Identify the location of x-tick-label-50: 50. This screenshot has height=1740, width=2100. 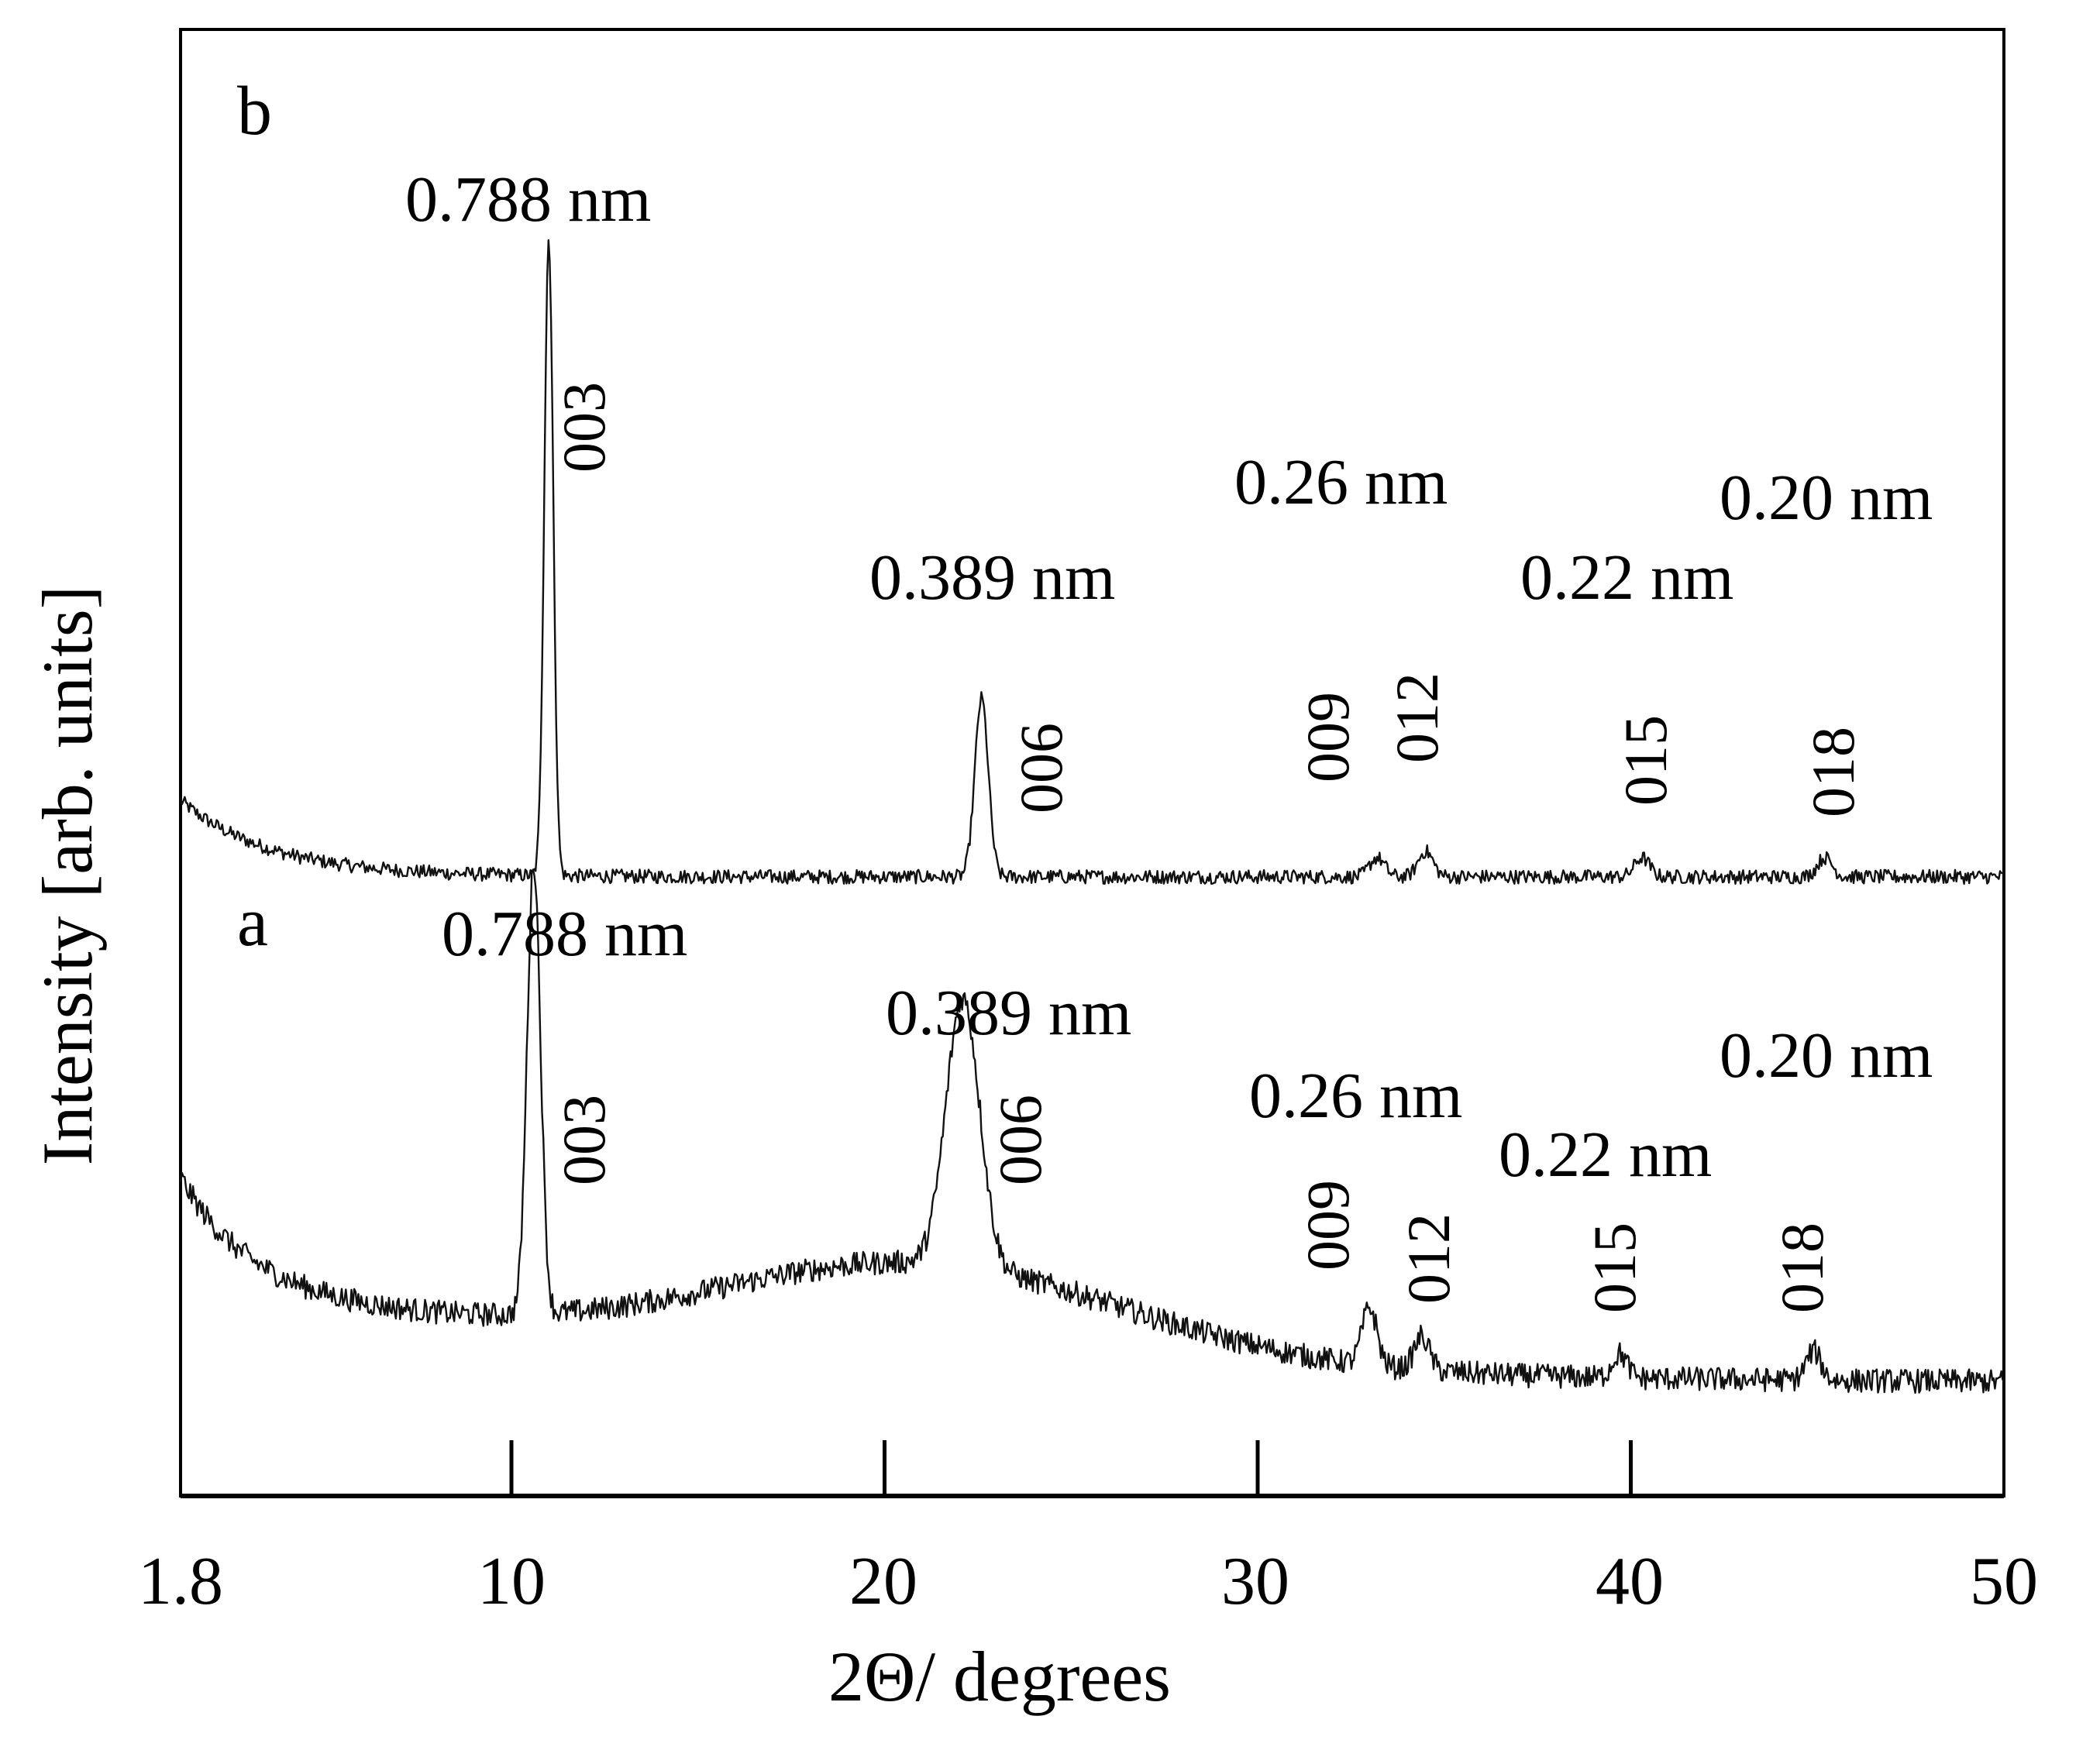
(2004, 1581).